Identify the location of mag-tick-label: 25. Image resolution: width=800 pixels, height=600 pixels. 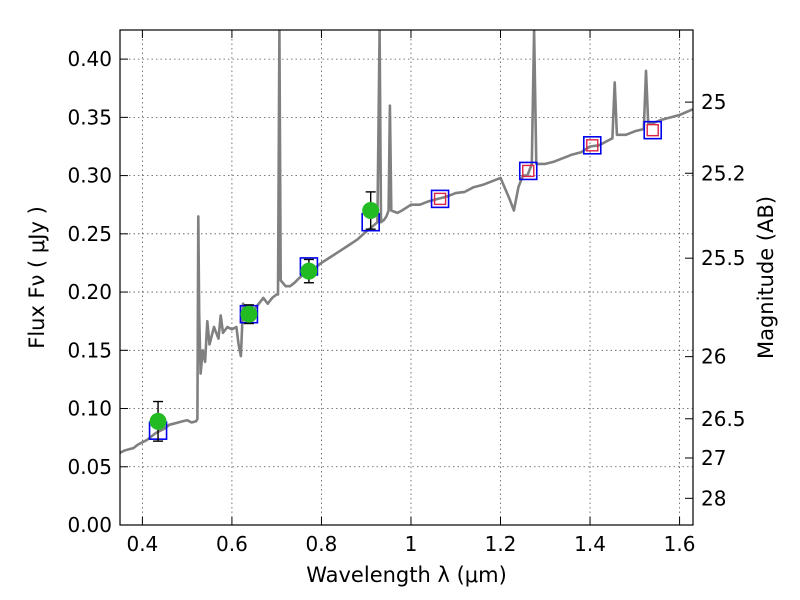
(713, 102).